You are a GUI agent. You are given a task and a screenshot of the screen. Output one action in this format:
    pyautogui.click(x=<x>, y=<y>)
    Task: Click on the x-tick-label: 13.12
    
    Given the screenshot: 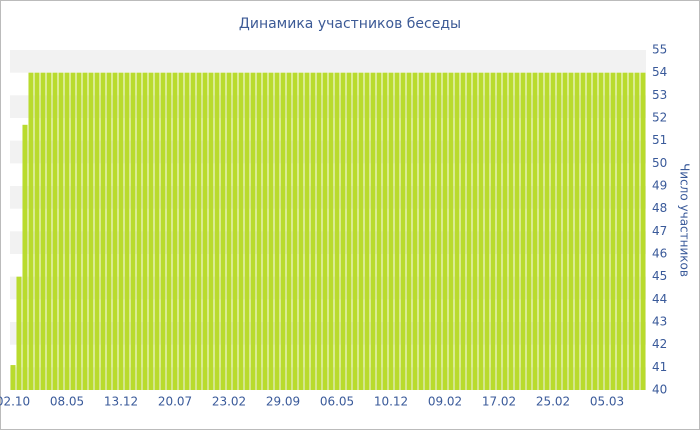 What is the action you would take?
    pyautogui.click(x=121, y=402)
    